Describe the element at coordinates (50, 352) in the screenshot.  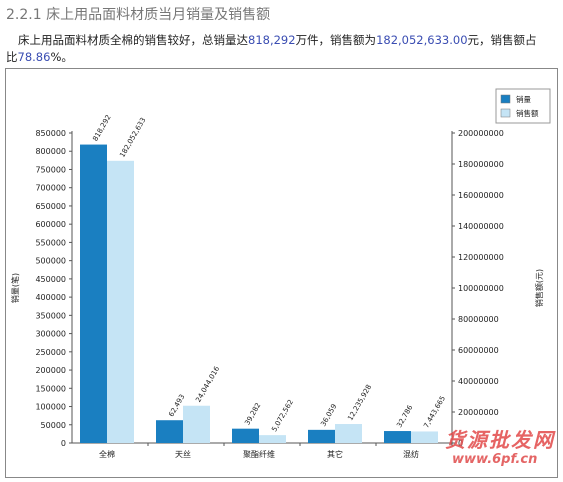
I see `y-tick-label: 250000` at that location.